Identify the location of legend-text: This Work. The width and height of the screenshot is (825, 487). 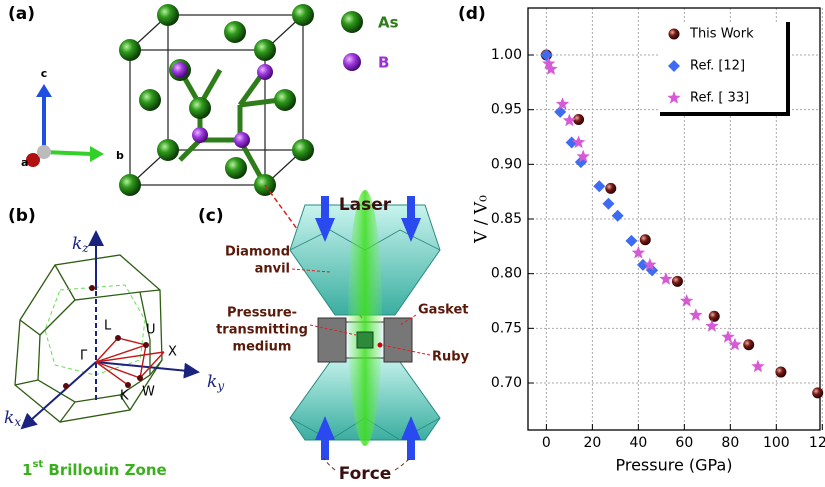
(721, 34).